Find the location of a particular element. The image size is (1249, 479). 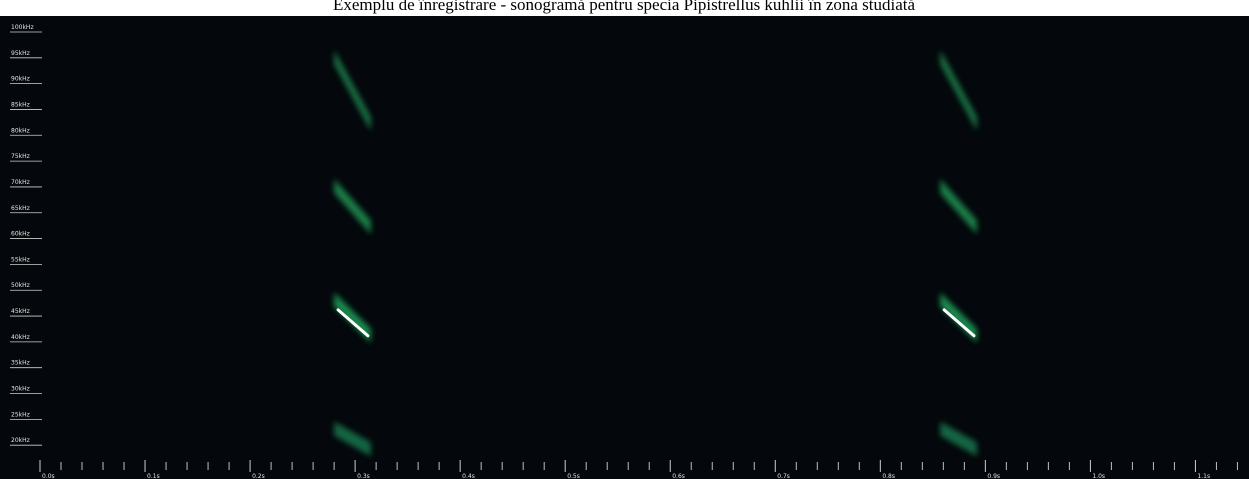

x-tick-label: 0.0s is located at coordinates (48, 476).